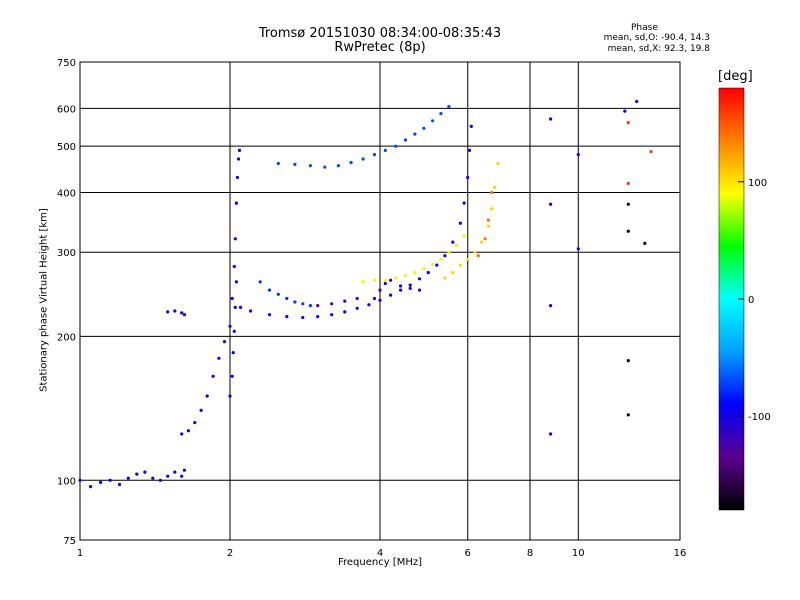  Describe the element at coordinates (759, 417) in the screenshot. I see `colorbar-tick-label: -100` at that location.